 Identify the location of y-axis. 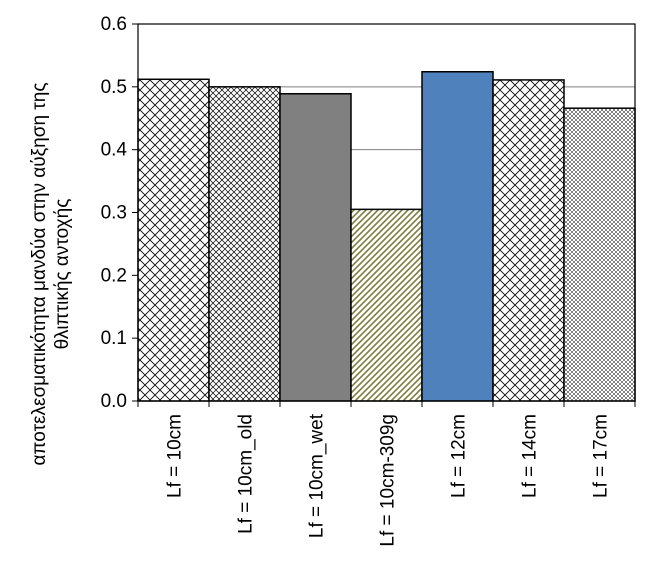
(135, 212).